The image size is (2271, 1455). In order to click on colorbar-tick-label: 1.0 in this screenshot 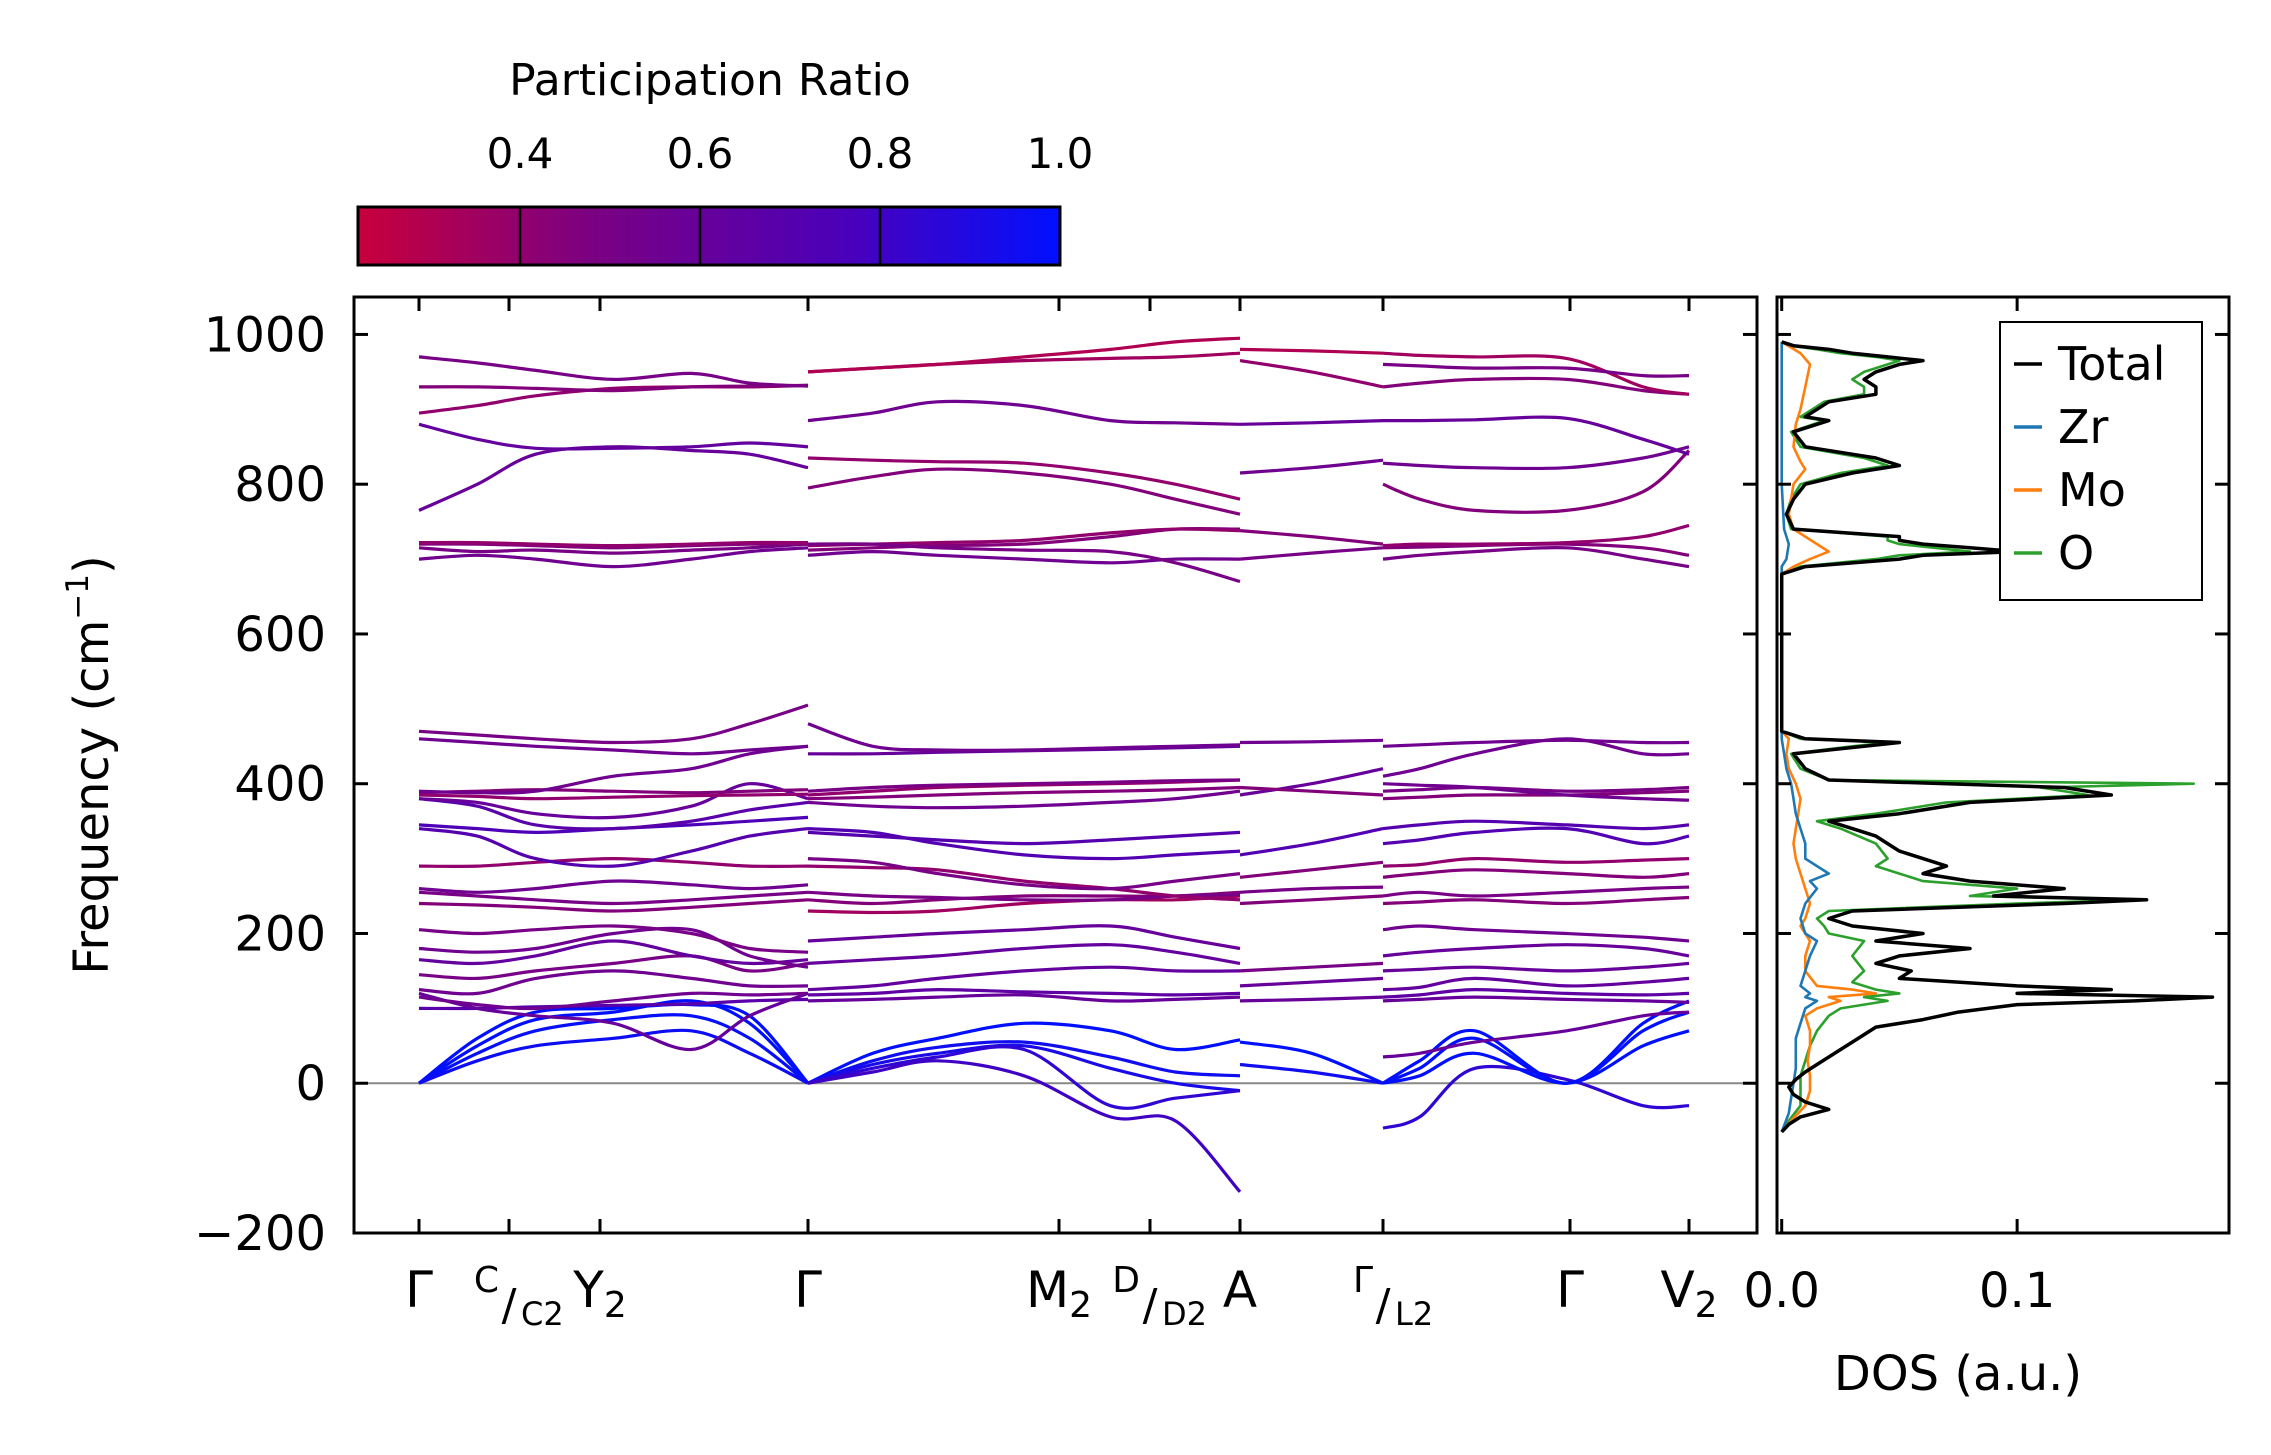, I will do `click(1060, 153)`.